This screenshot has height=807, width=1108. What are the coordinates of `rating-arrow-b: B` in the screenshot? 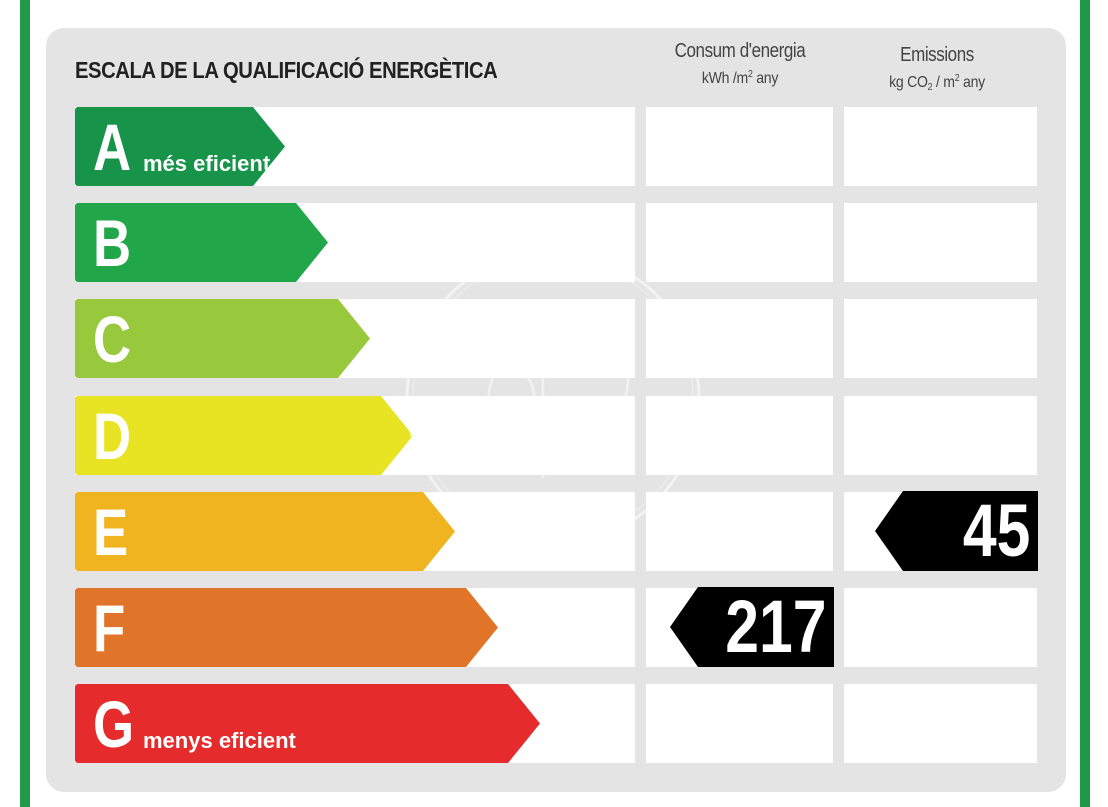 It's located at (201, 242).